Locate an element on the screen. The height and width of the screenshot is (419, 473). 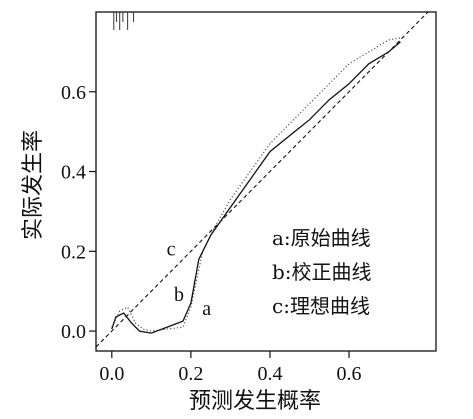
y-tick-label: 0.0 is located at coordinates (73, 332).